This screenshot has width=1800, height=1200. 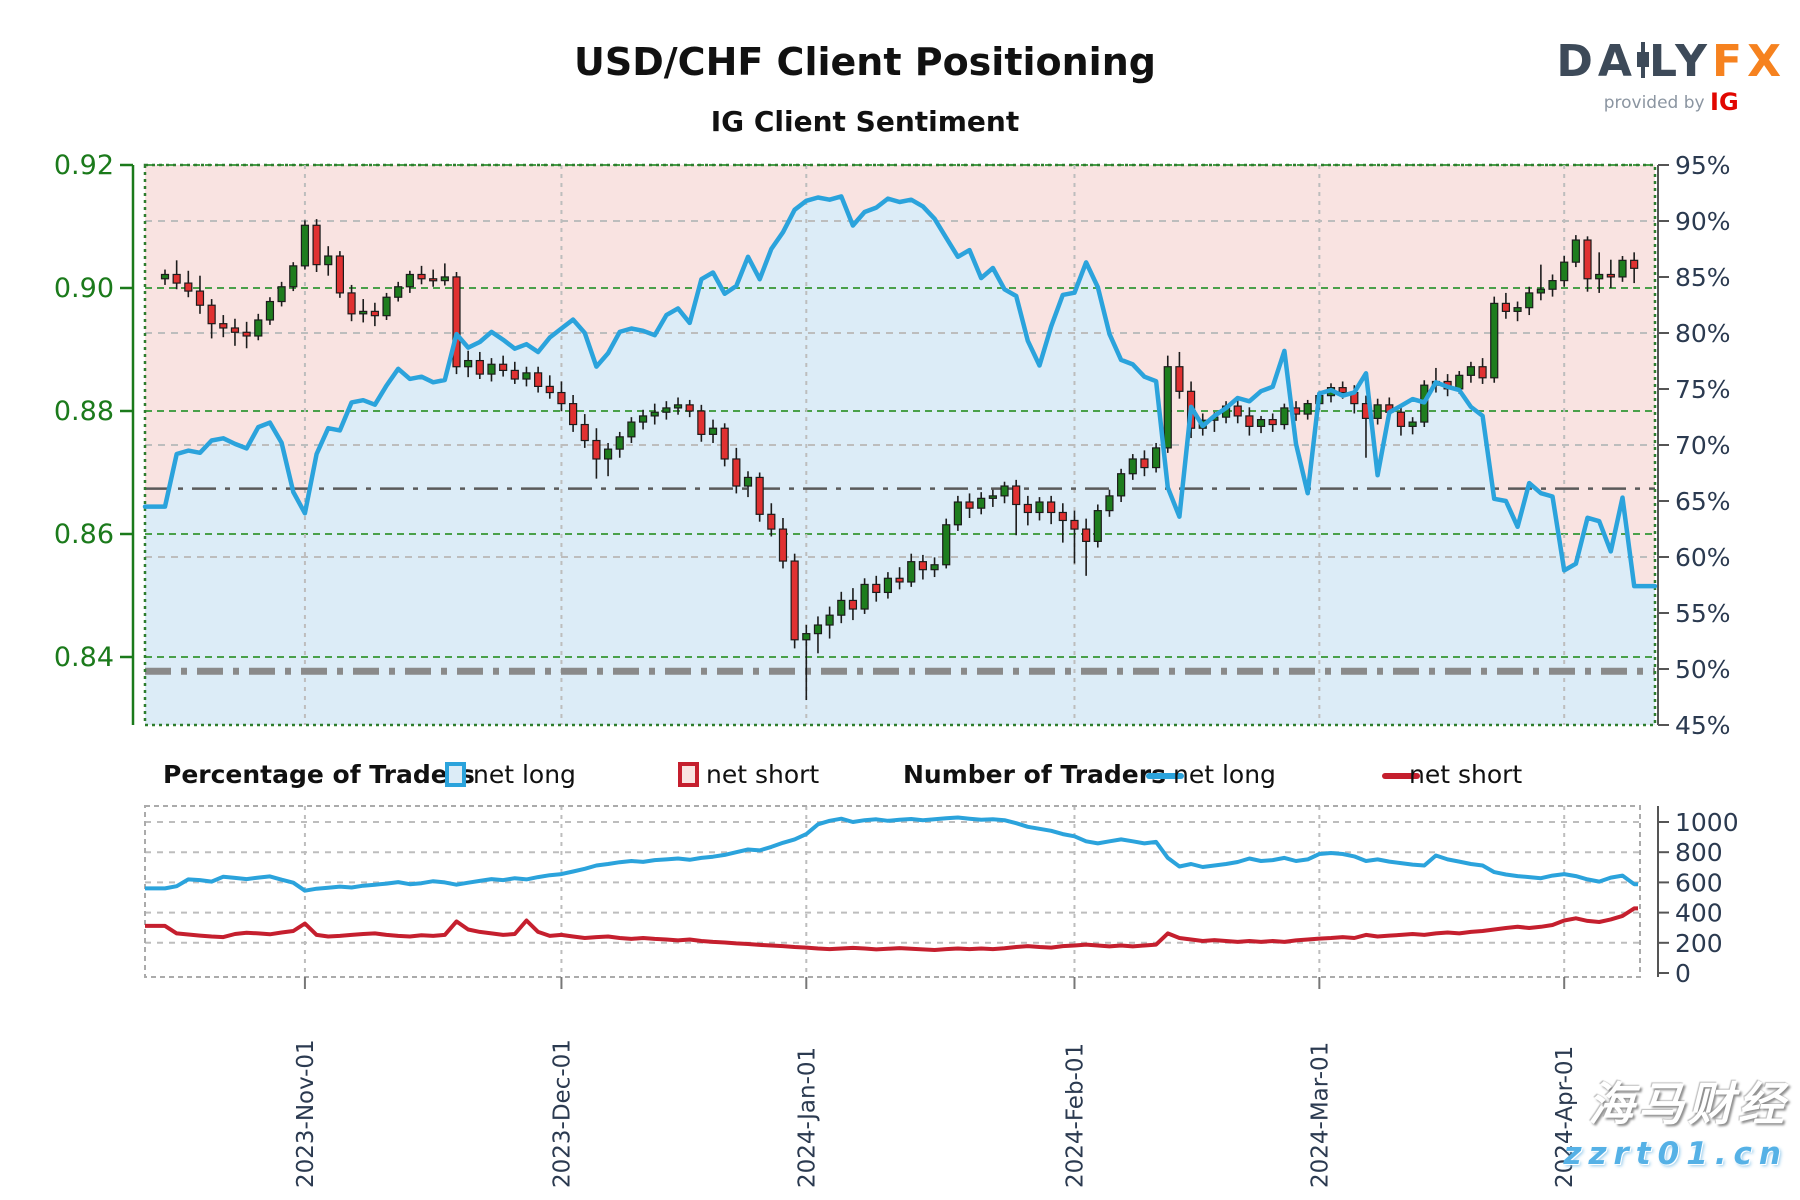 What do you see at coordinates (807, 1117) in the screenshot?
I see `svg-text: 2024-Jan-01` at bounding box center [807, 1117].